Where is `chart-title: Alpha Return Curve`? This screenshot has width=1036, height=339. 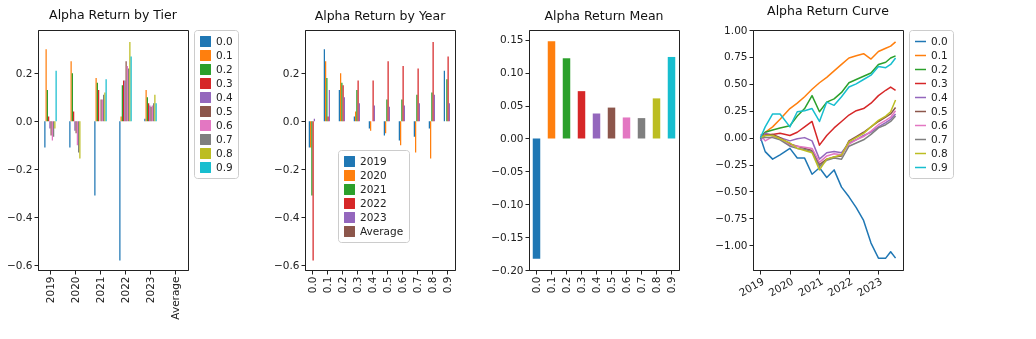
chart-title: Alpha Return Curve is located at coordinates (828, 10).